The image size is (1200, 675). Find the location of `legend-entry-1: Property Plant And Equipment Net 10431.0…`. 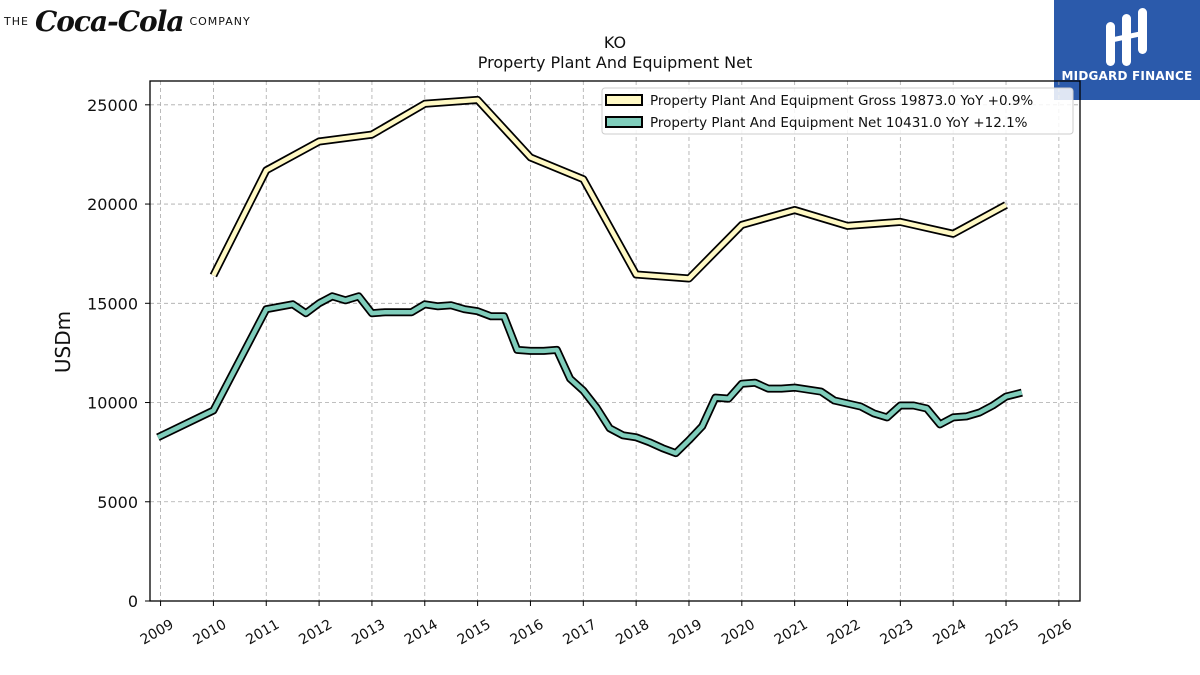

legend-entry-1: Property Plant And Equipment Net 10431.0… is located at coordinates (839, 123).